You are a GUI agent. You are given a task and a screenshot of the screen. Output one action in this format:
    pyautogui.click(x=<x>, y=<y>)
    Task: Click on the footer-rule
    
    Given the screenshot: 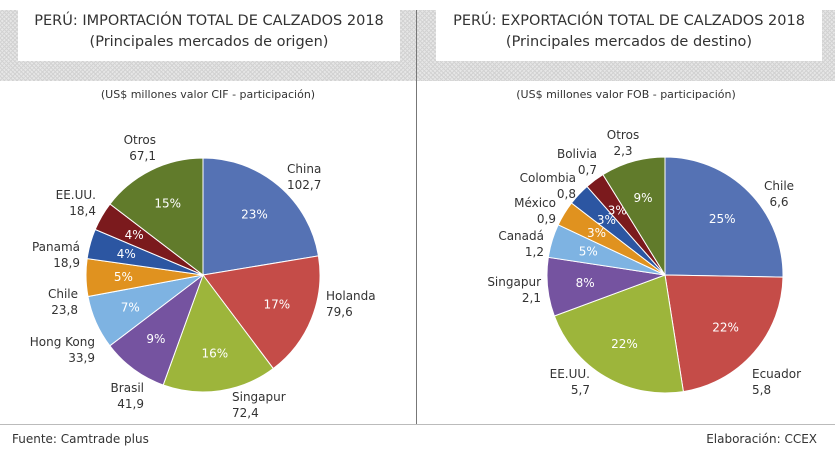 What is the action you would take?
    pyautogui.click(x=417, y=424)
    